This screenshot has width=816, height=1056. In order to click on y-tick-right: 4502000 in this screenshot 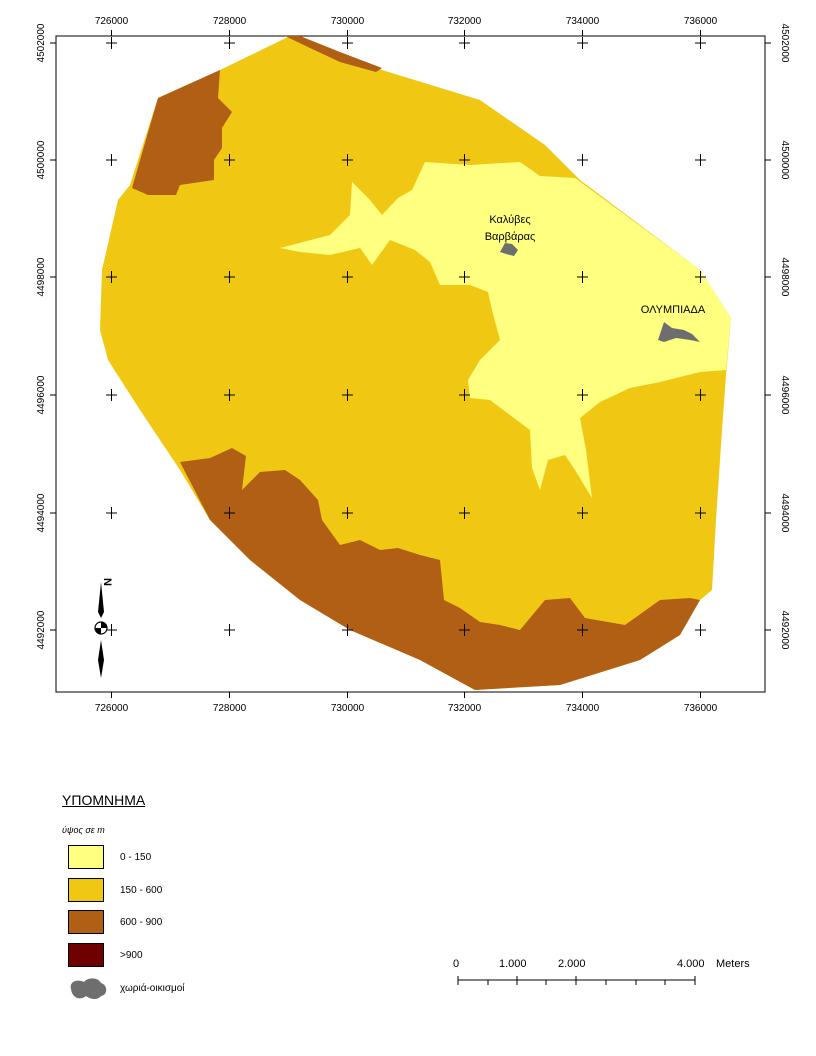, I will do `click(784, 43)`.